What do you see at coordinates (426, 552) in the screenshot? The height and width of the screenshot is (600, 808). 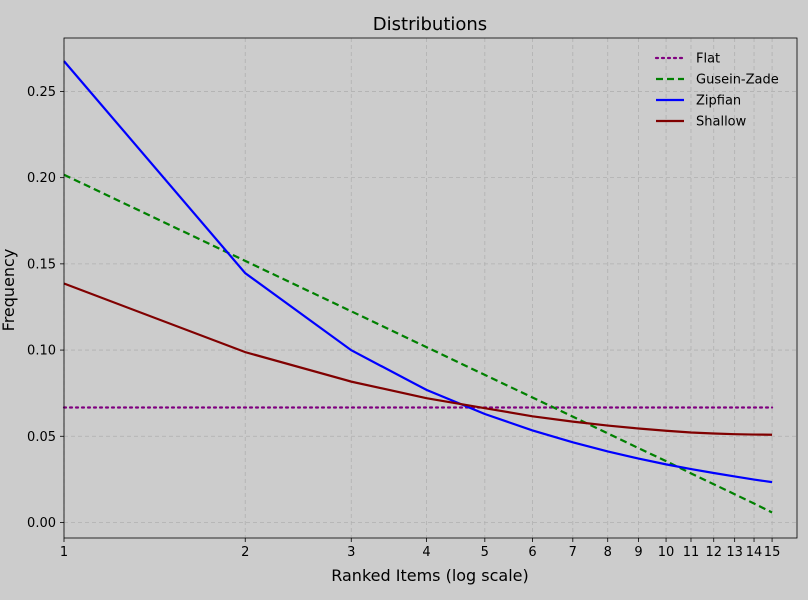 I see `x-tick-label: 4` at bounding box center [426, 552].